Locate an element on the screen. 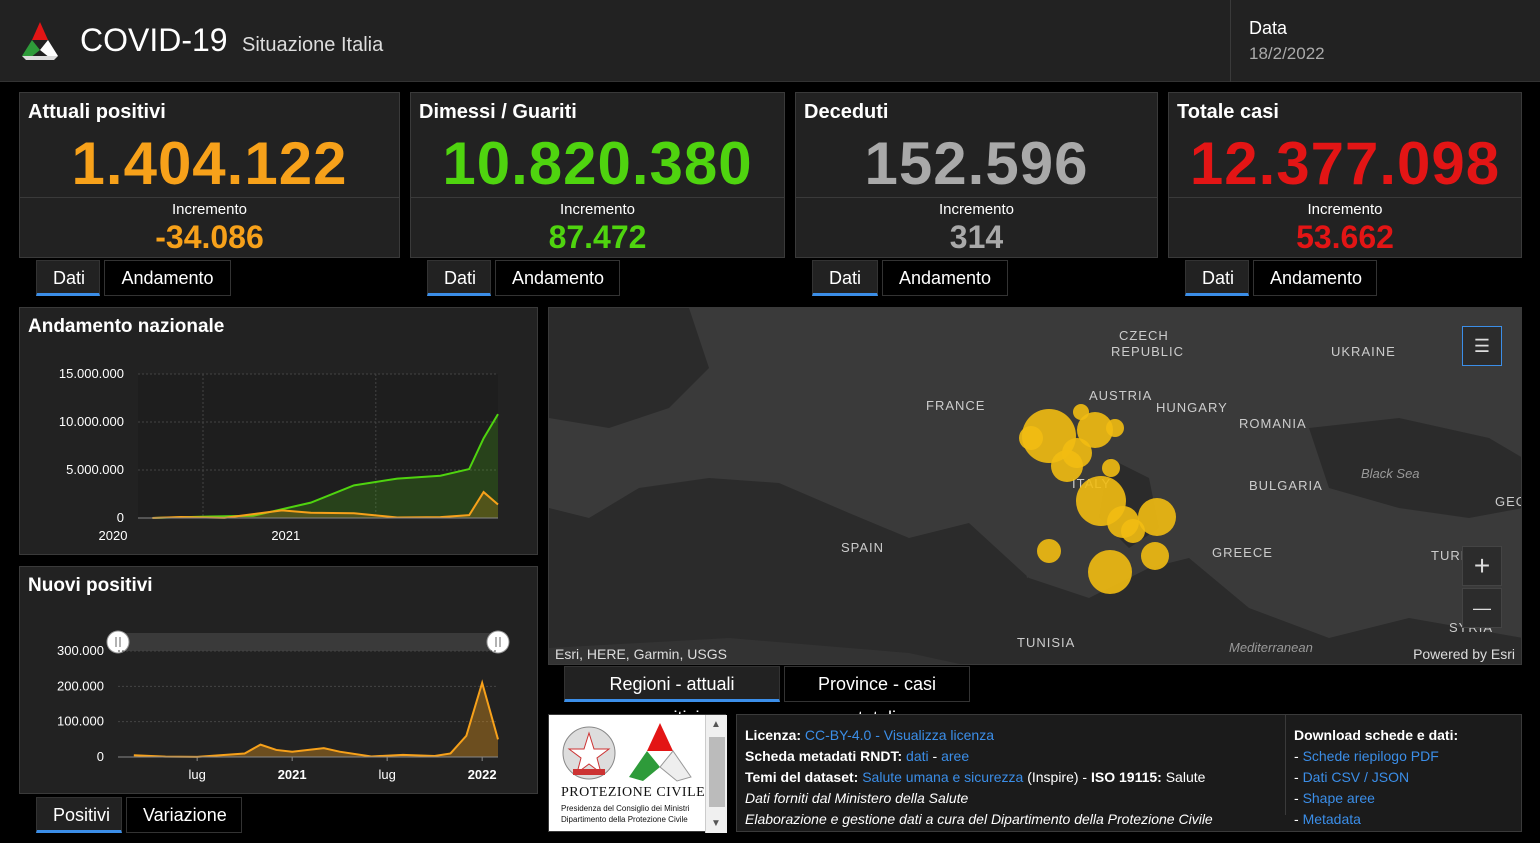  aree-link: aree is located at coordinates (955, 756).